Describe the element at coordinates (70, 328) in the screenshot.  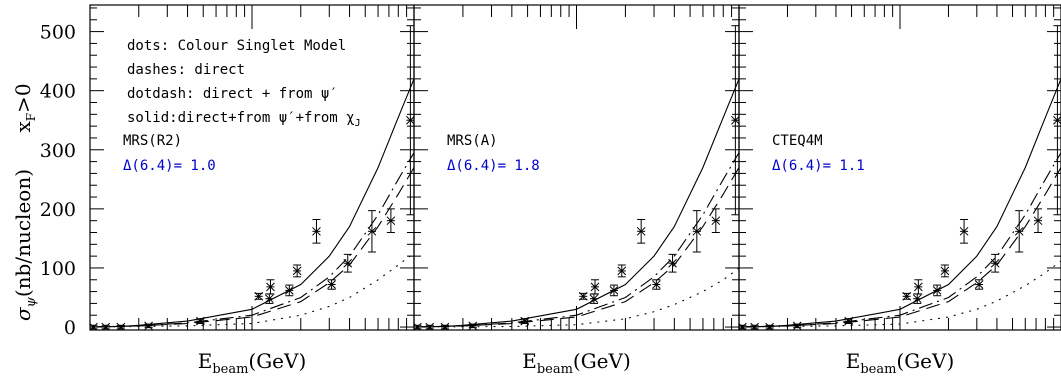
I see `y-tick-label: 0` at that location.